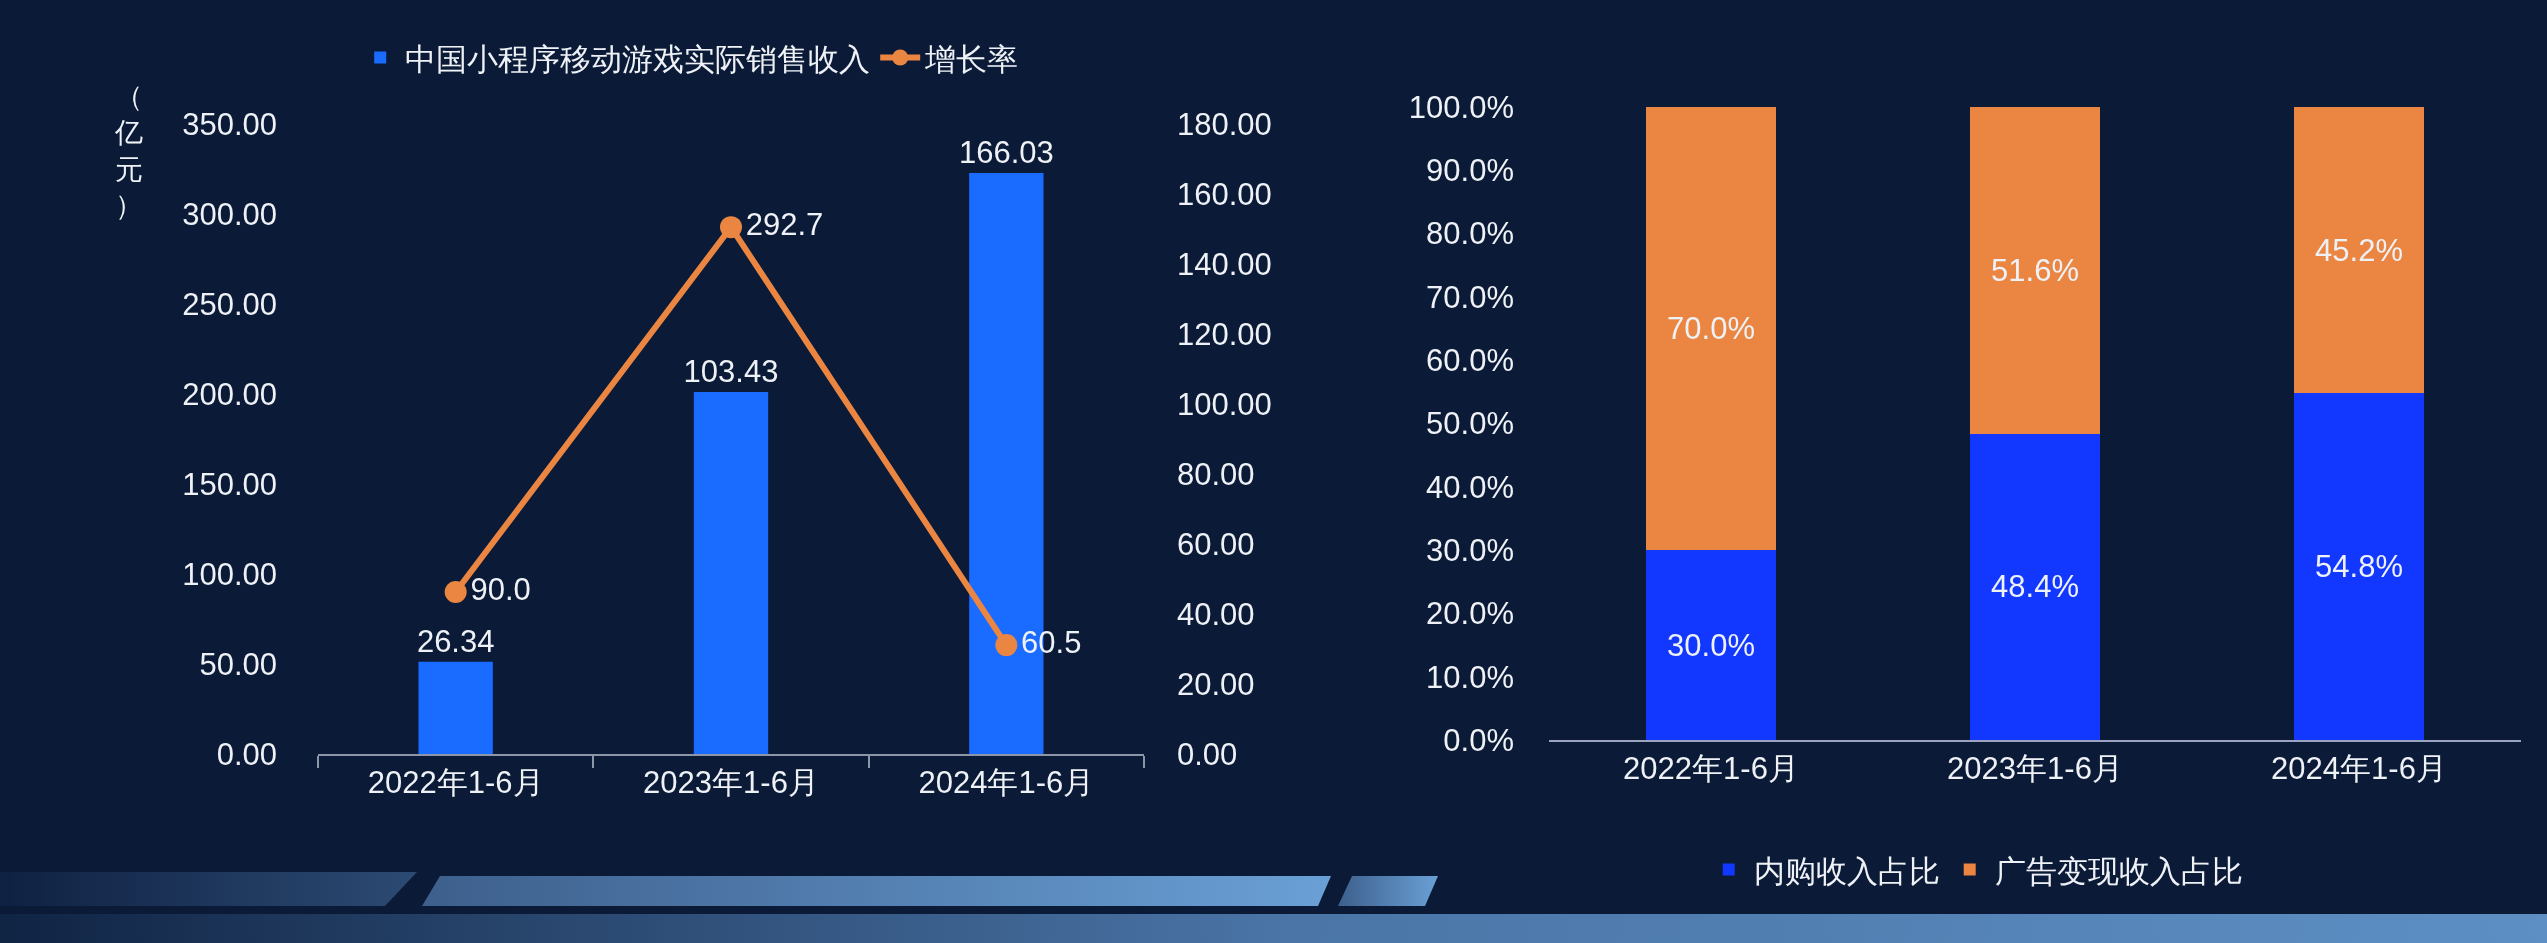 This screenshot has width=2547, height=943. What do you see at coordinates (1224, 334) in the screenshot?
I see `y2-tick-label: 120.00` at bounding box center [1224, 334].